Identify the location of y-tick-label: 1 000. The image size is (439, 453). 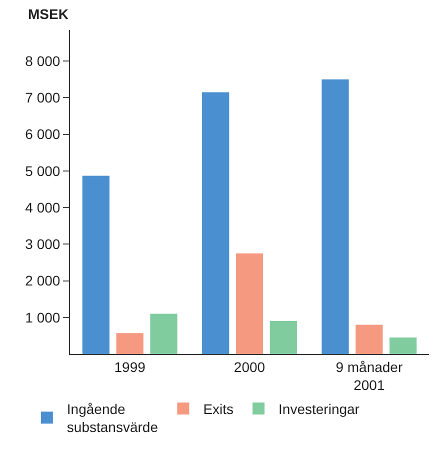
(42, 317).